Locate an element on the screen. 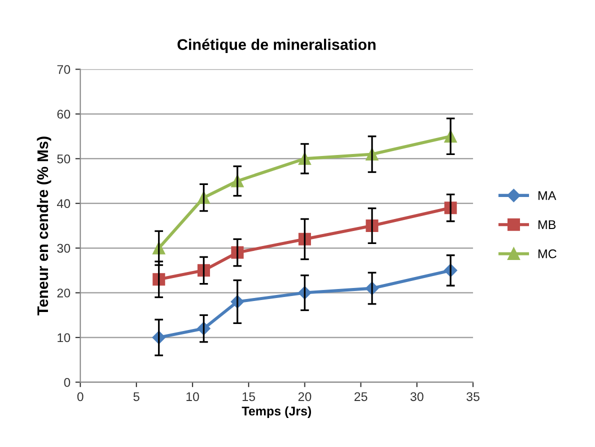 The width and height of the screenshot is (595, 447). x-tick-label: 25 is located at coordinates (361, 397).